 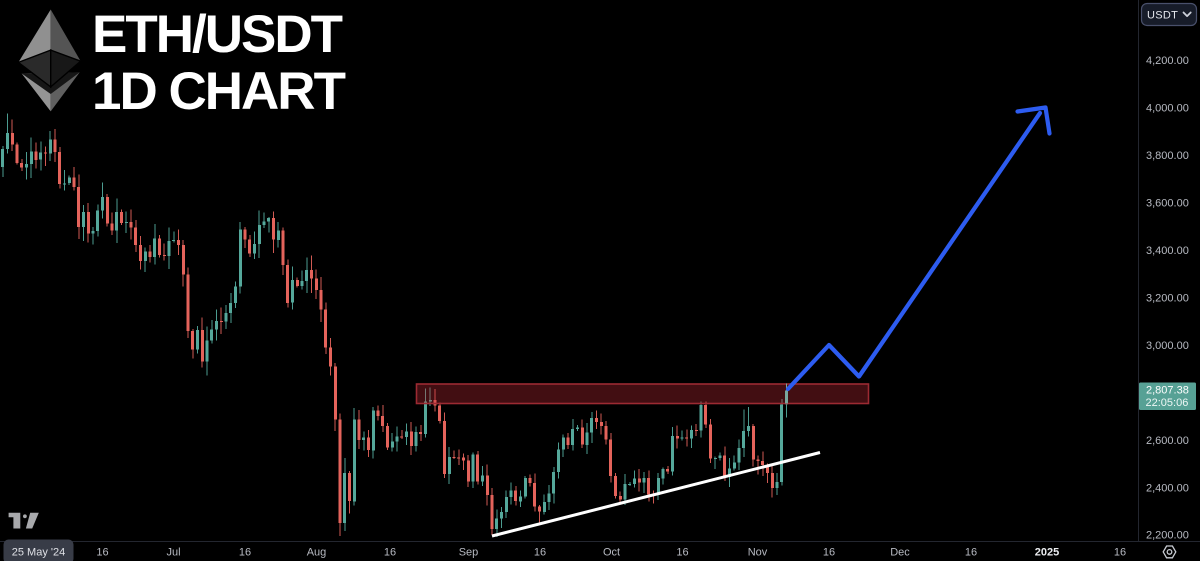 I want to click on svg-text: 4,000.00, so click(x=1167, y=108).